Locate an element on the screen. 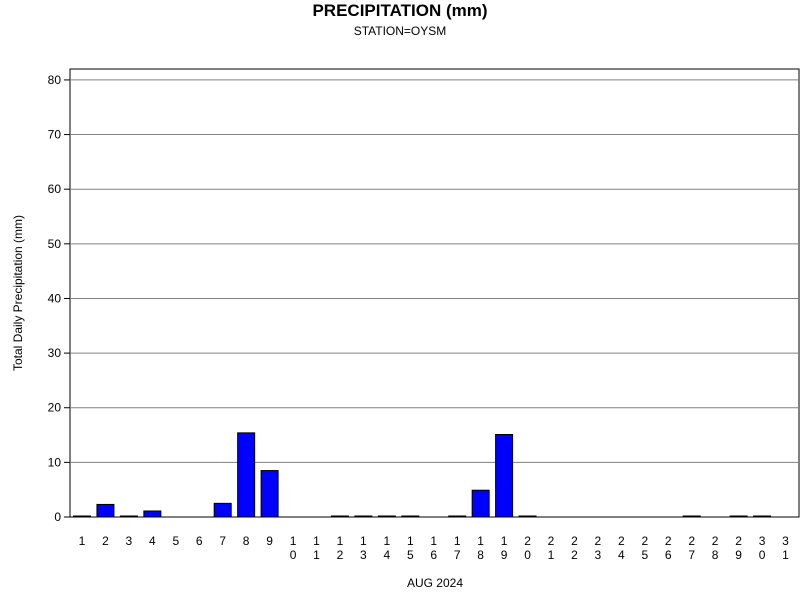 This screenshot has height=600, width=800. x-tick-label: 7 is located at coordinates (222, 541).